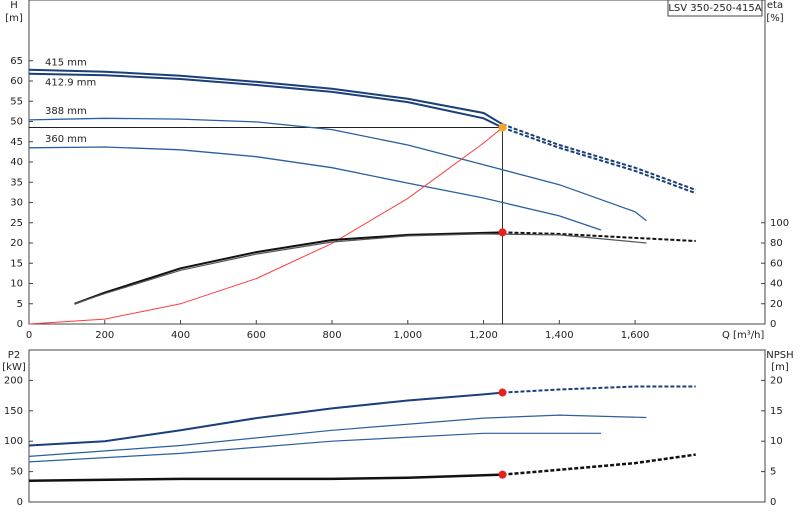 Image resolution: width=800 pixels, height=520 pixels. Describe the element at coordinates (13, 411) in the screenshot. I see `y-tick-label: 150` at that location.